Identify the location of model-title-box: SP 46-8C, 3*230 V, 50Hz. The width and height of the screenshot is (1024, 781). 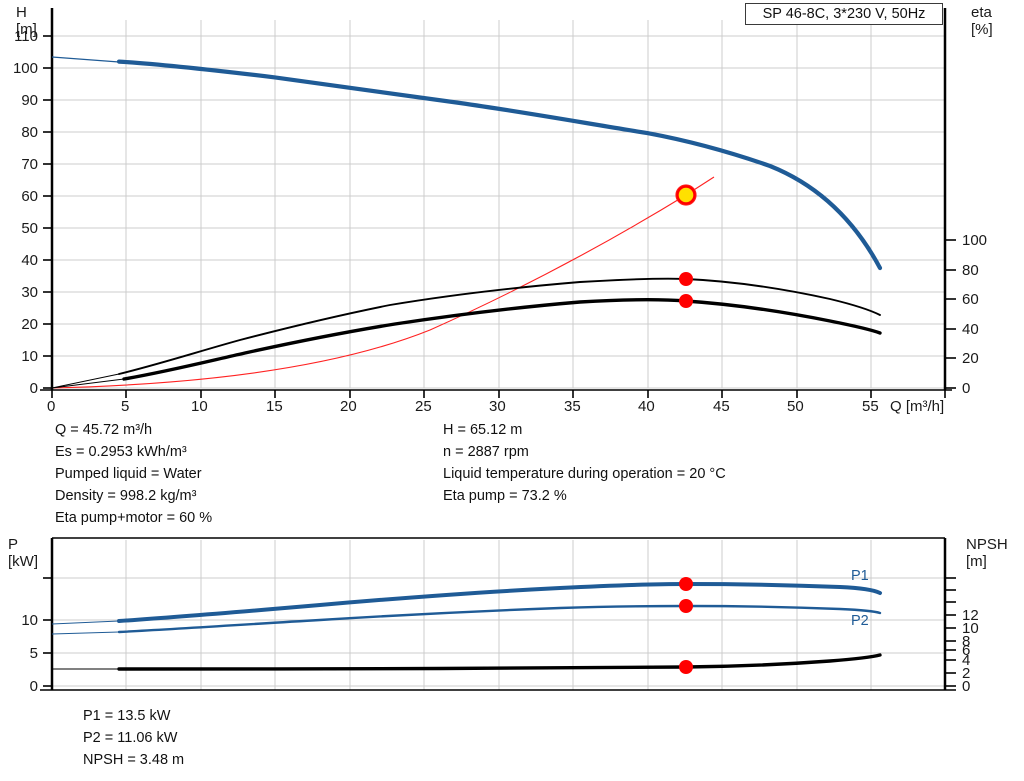
(844, 14).